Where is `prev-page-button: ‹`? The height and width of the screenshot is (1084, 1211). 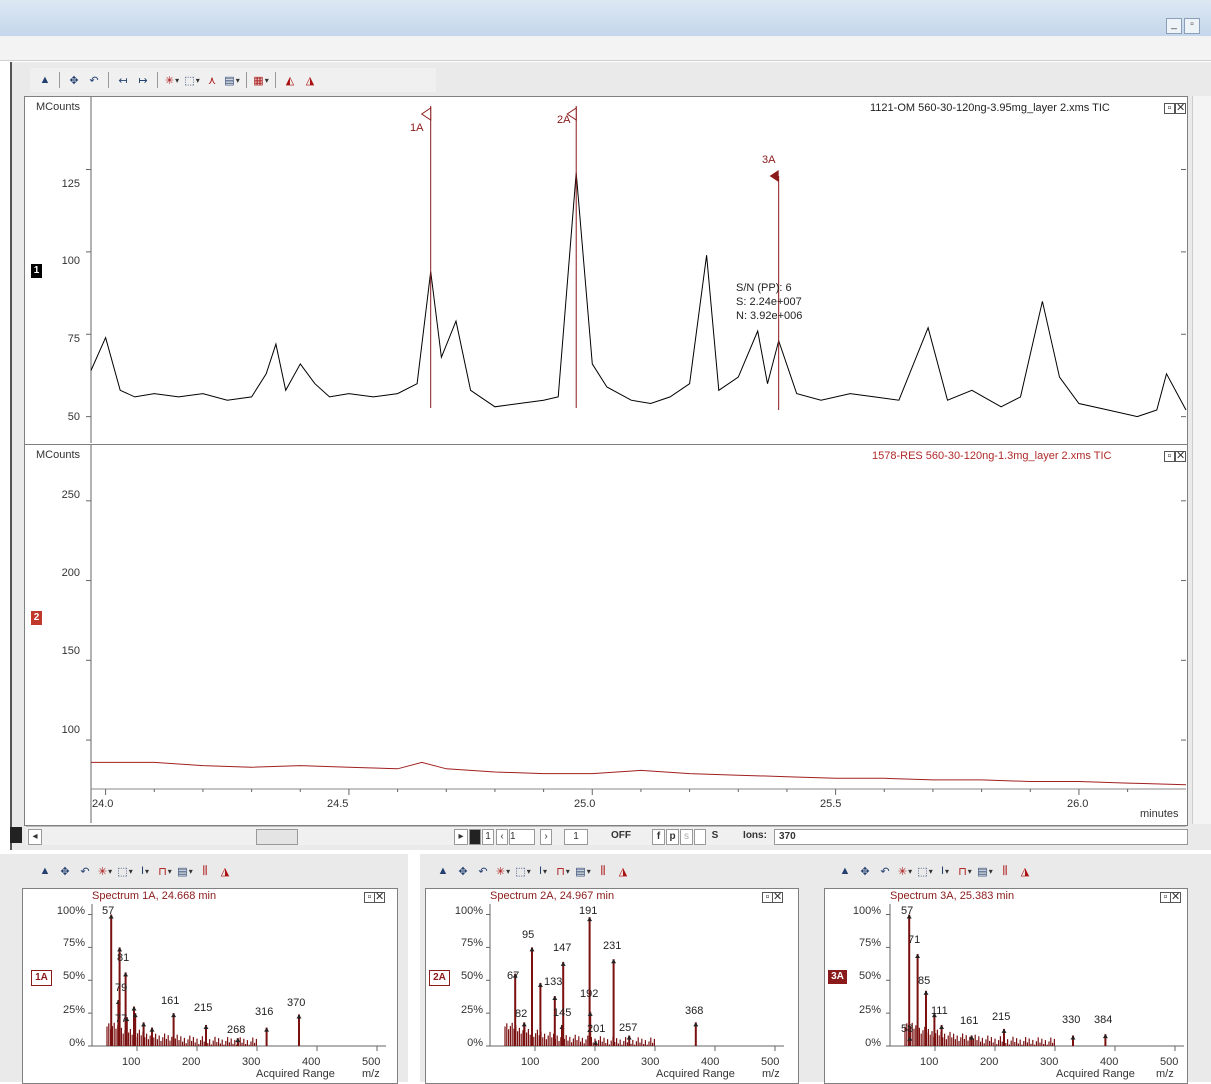
prev-page-button: ‹ is located at coordinates (502, 837).